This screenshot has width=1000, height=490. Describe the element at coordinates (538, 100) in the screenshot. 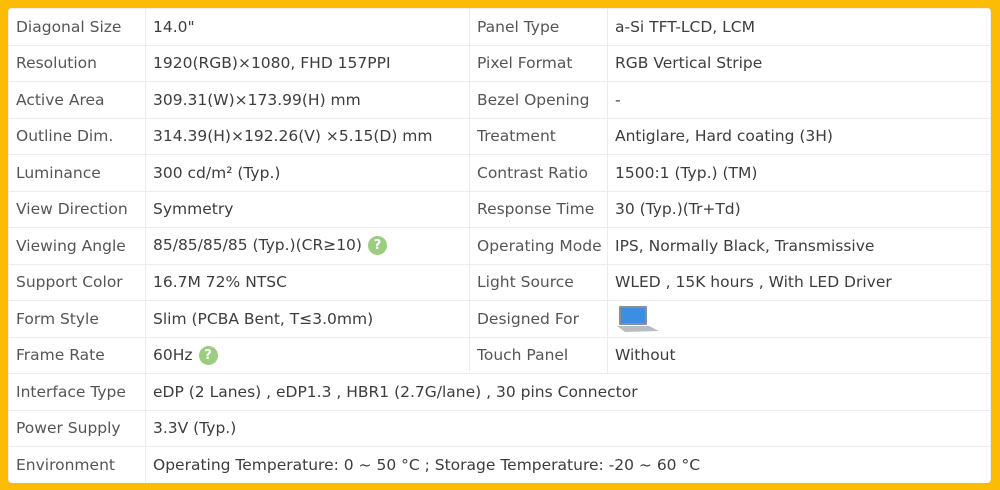

I see `spec-label: Bezel Opening` at that location.